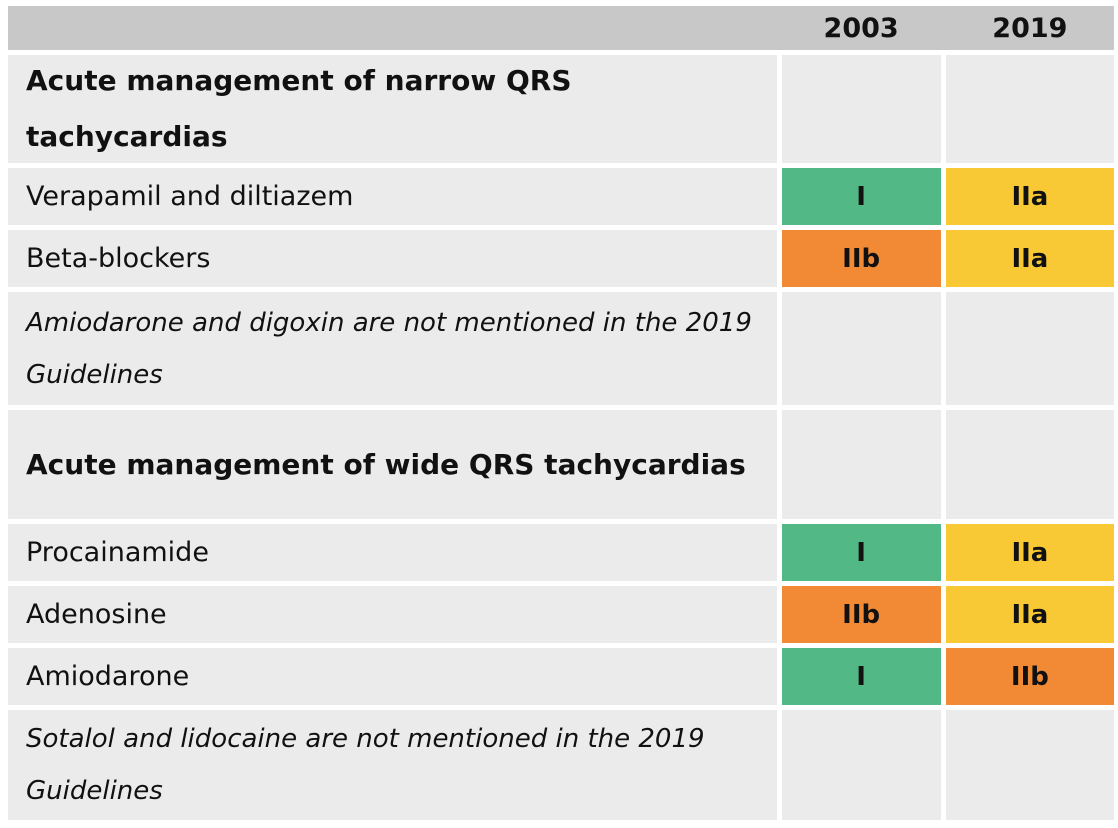  Describe the element at coordinates (861, 28) in the screenshot. I see `header-2003: 2003` at that location.